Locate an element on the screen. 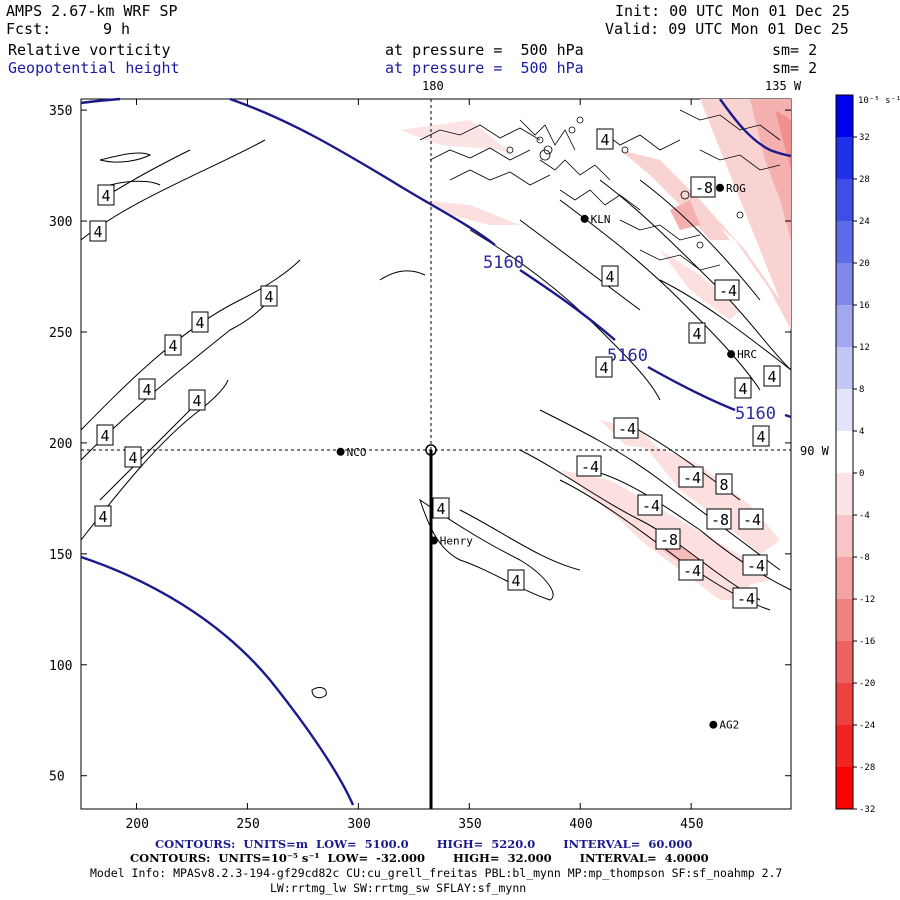 The image size is (900, 900). field1-smoothing: sm= 2 is located at coordinates (795, 50).